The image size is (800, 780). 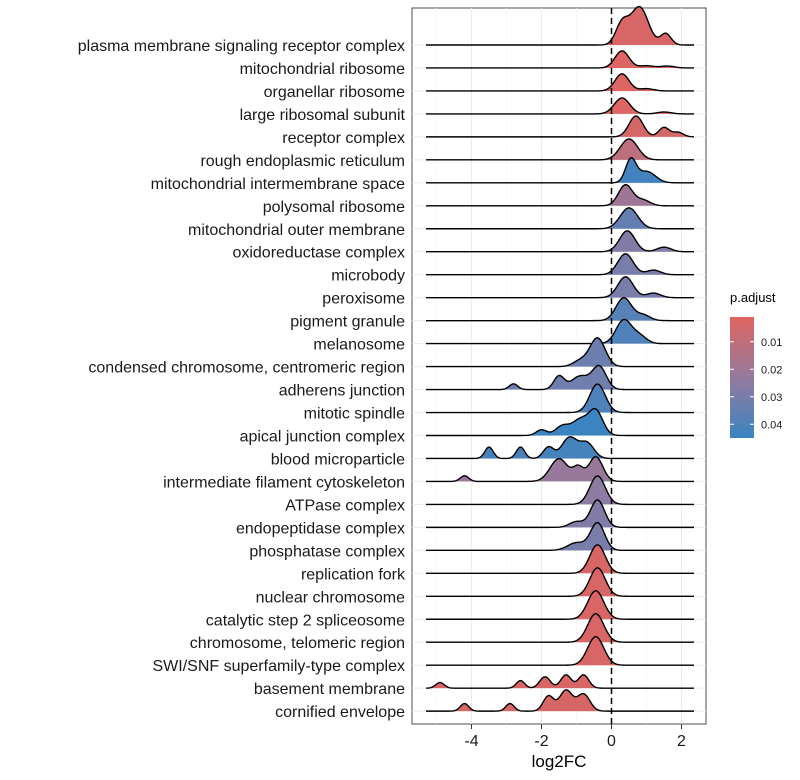 I want to click on y-tick-label: chromosome, telomeric region, so click(x=297, y=643).